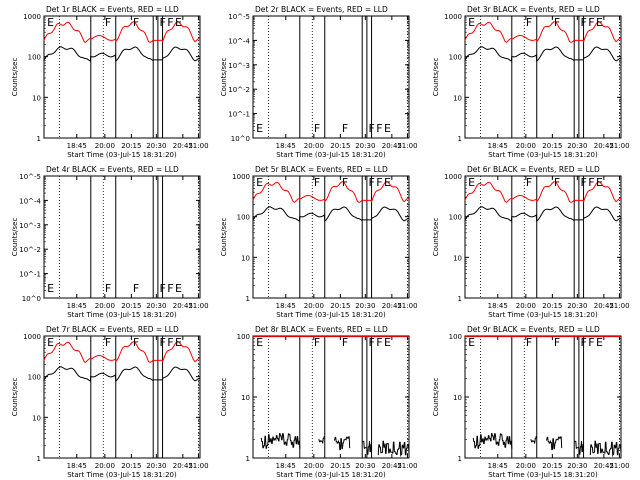 The width and height of the screenshot is (640, 480). What do you see at coordinates (15, 237) in the screenshot?
I see `y-axis-label: Counts/sec` at bounding box center [15, 237].